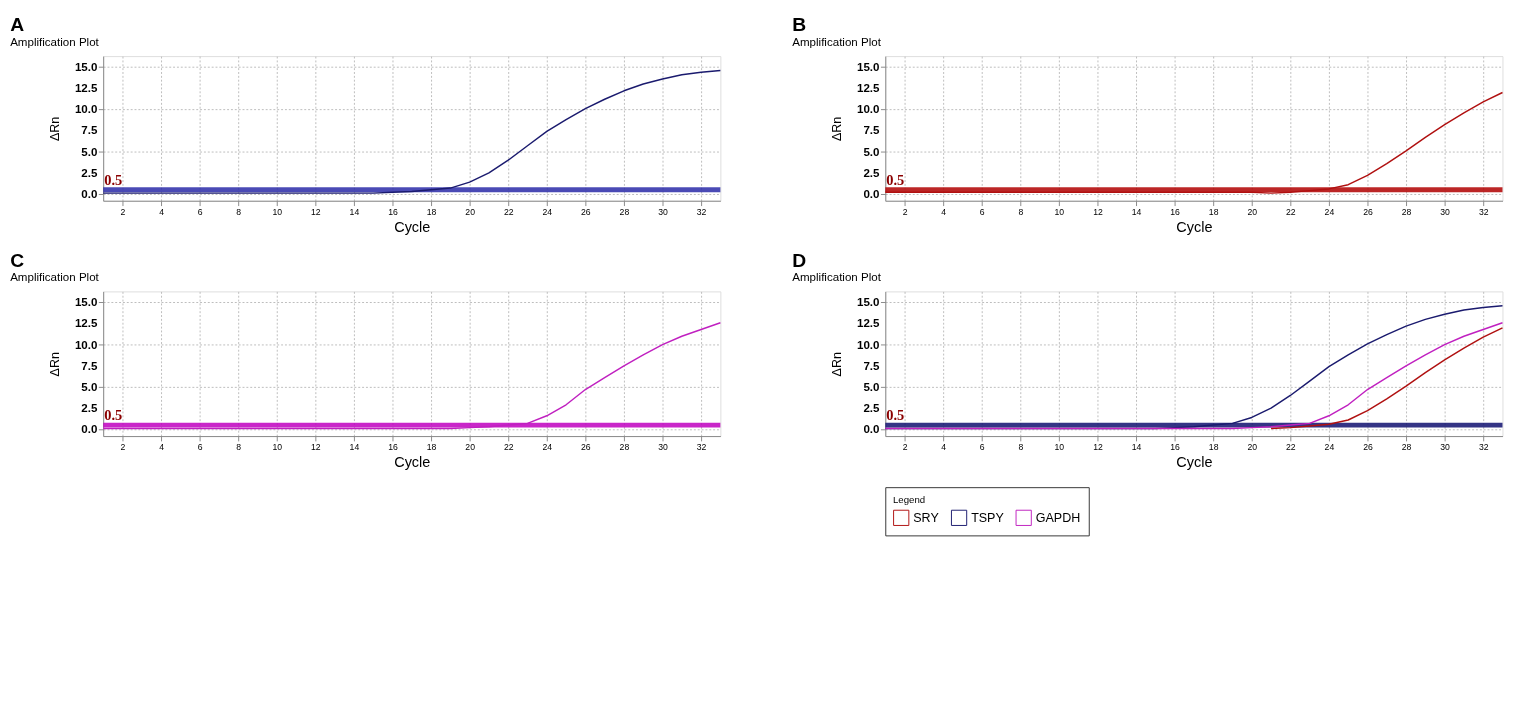  Describe the element at coordinates (1058, 517) in the screenshot. I see `legend-label: GAPDH` at that location.